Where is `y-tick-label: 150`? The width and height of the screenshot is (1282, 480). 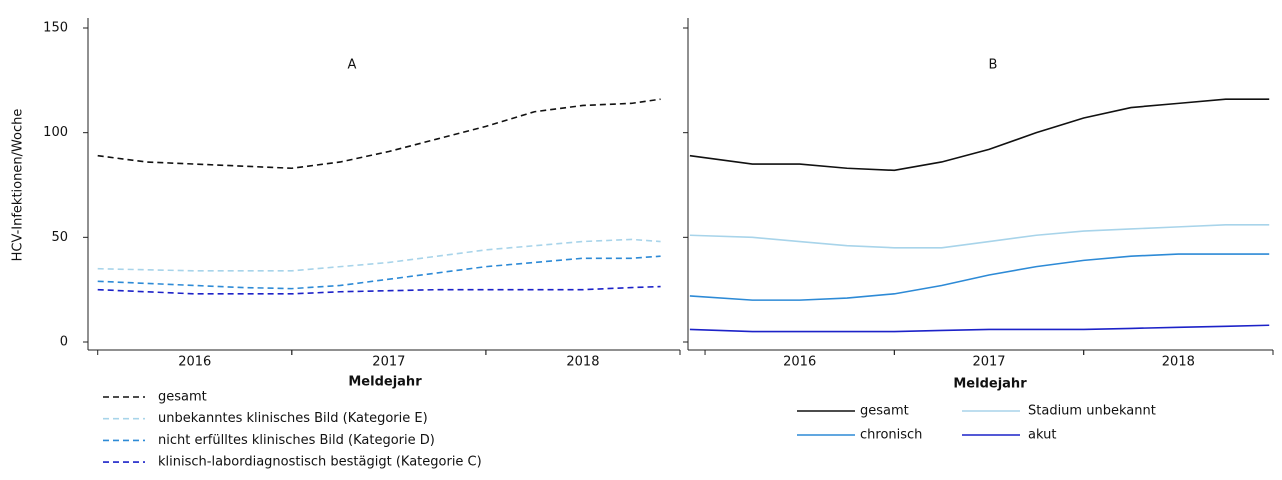 y-tick-label: 150 is located at coordinates (55, 28).